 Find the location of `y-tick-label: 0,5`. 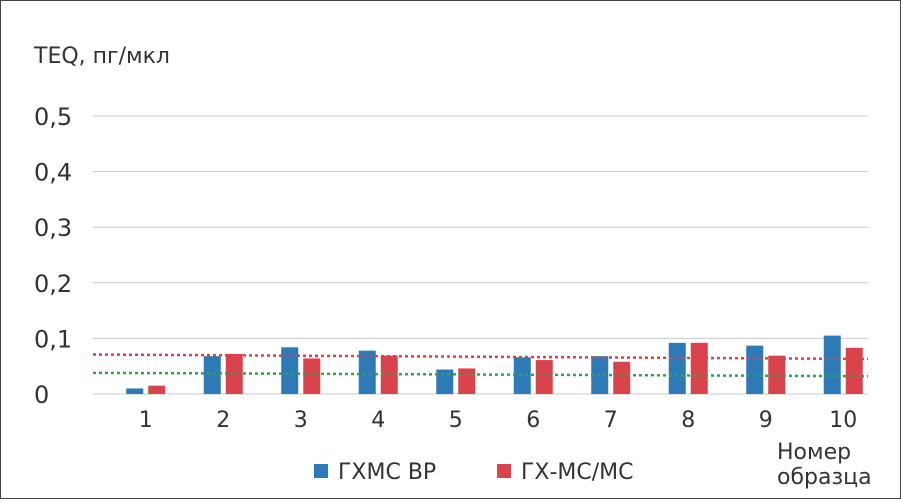

y-tick-label: 0,5 is located at coordinates (53, 117).